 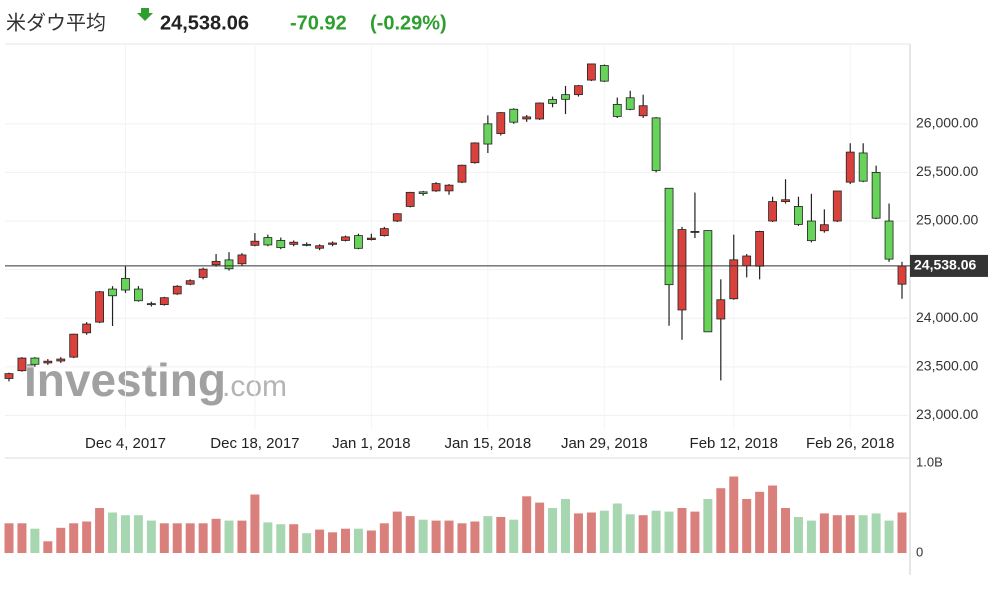 I want to click on x-tick-label: Jan 29, 2018, so click(x=604, y=443).